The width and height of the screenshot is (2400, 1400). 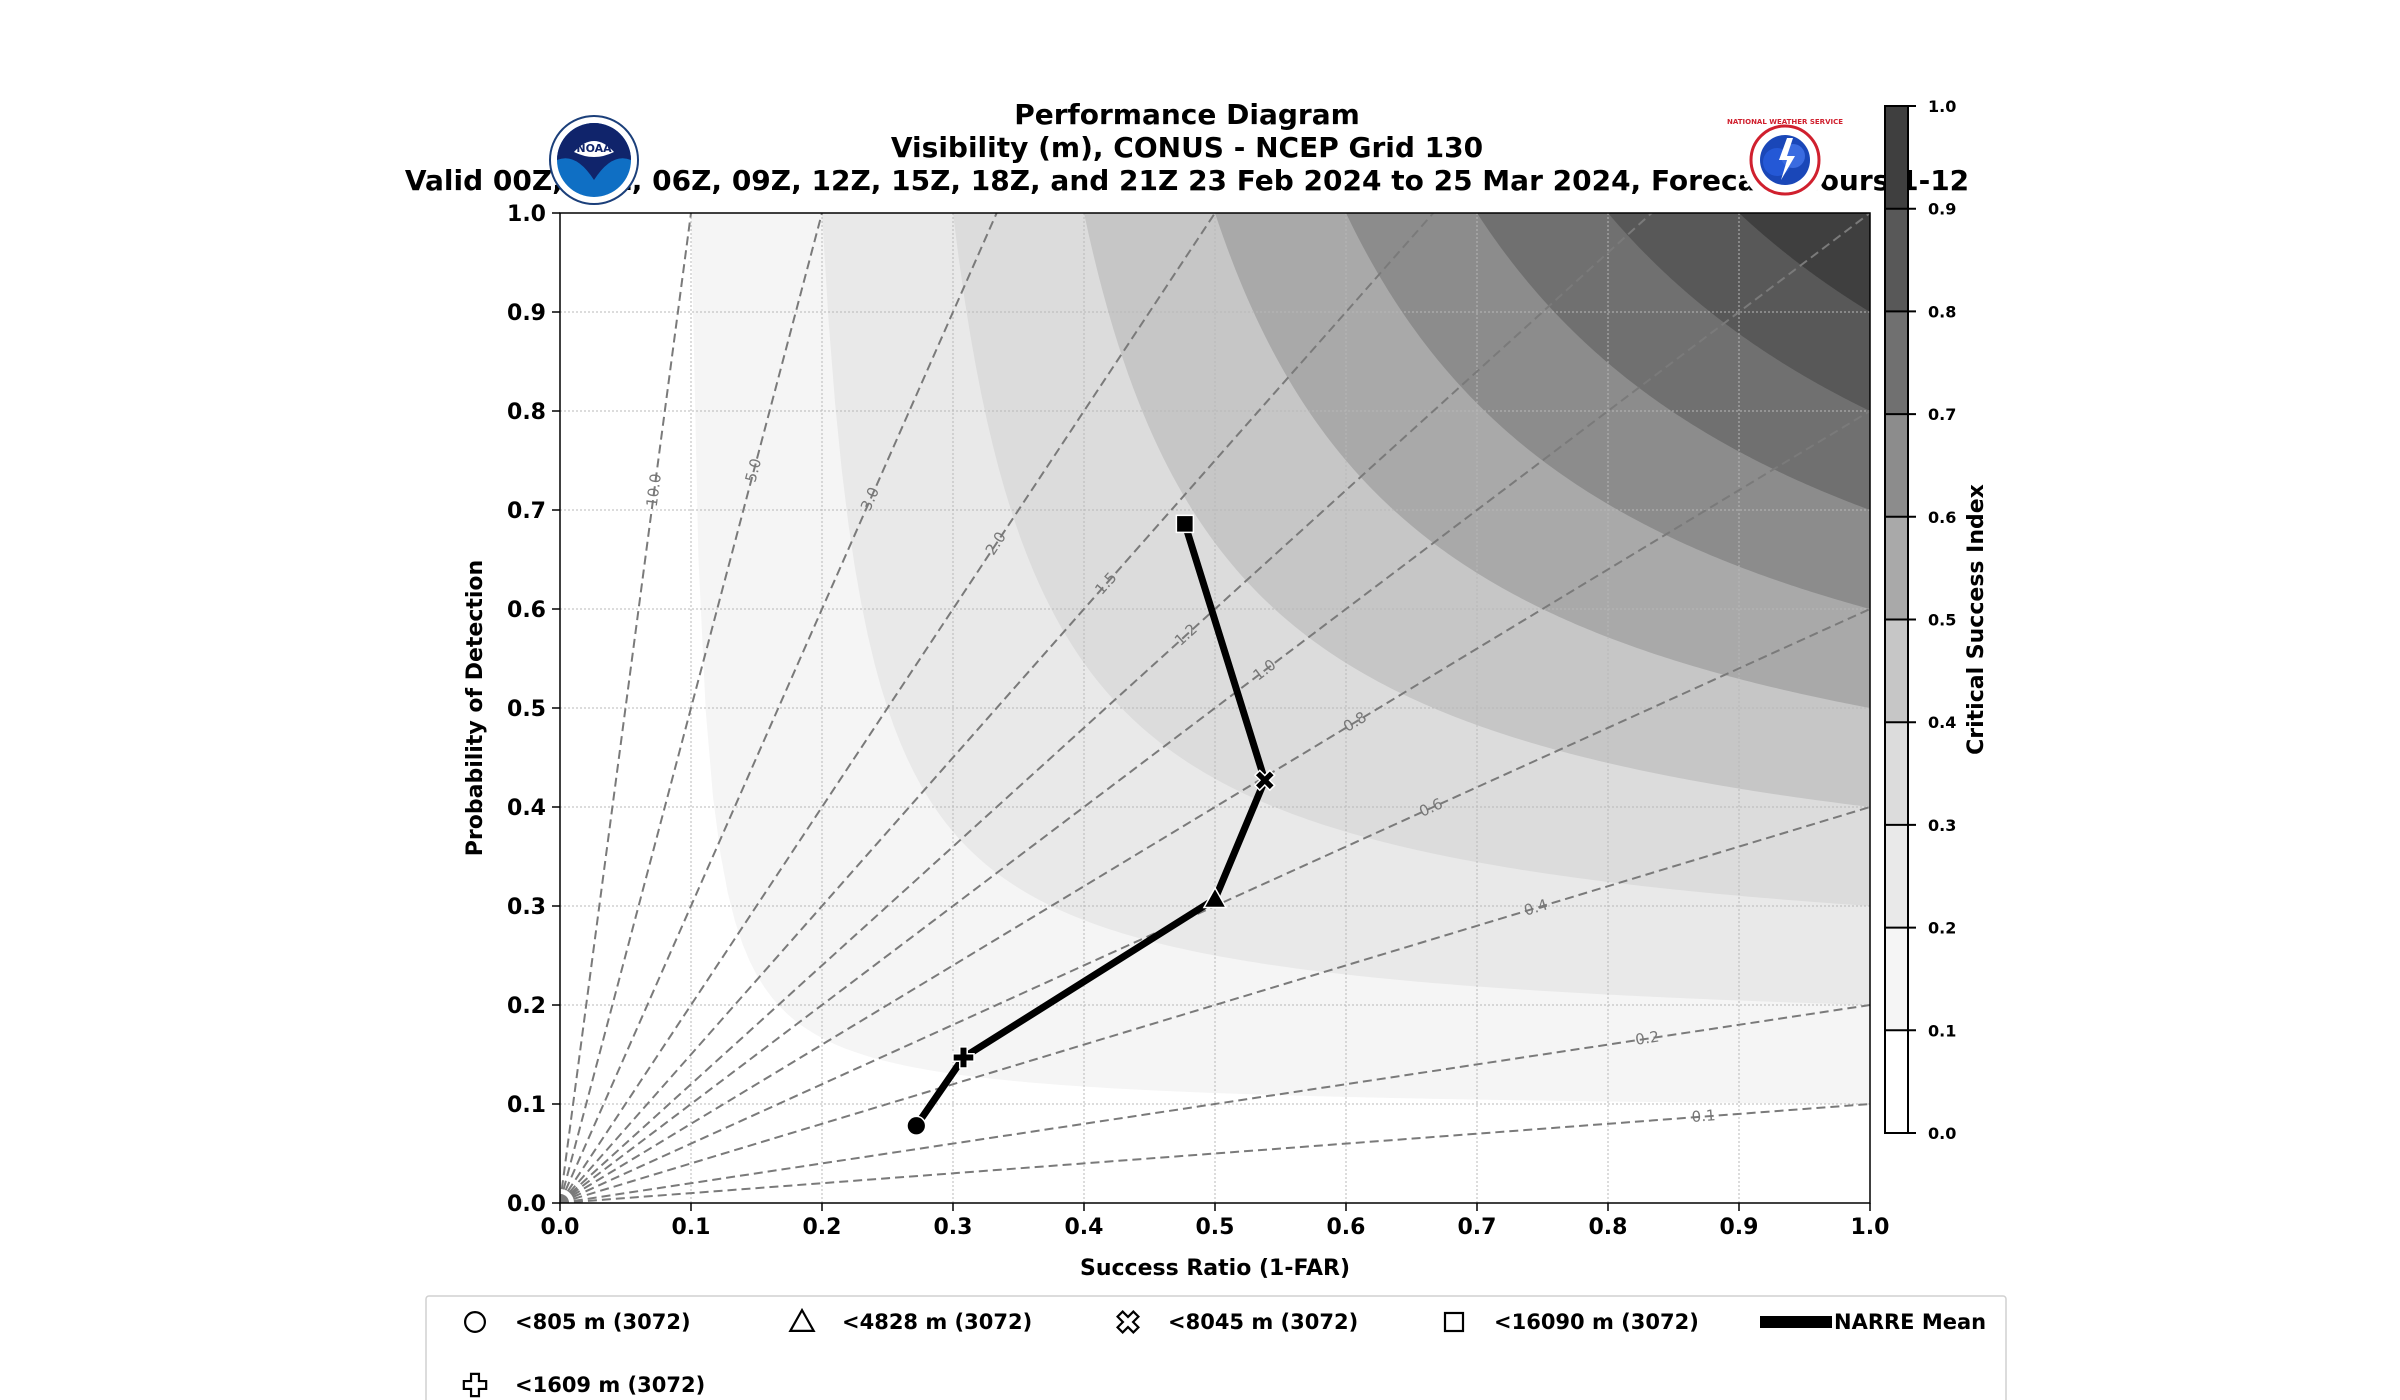 I want to click on y-tick-label: 0.1, so click(x=526, y=1105).